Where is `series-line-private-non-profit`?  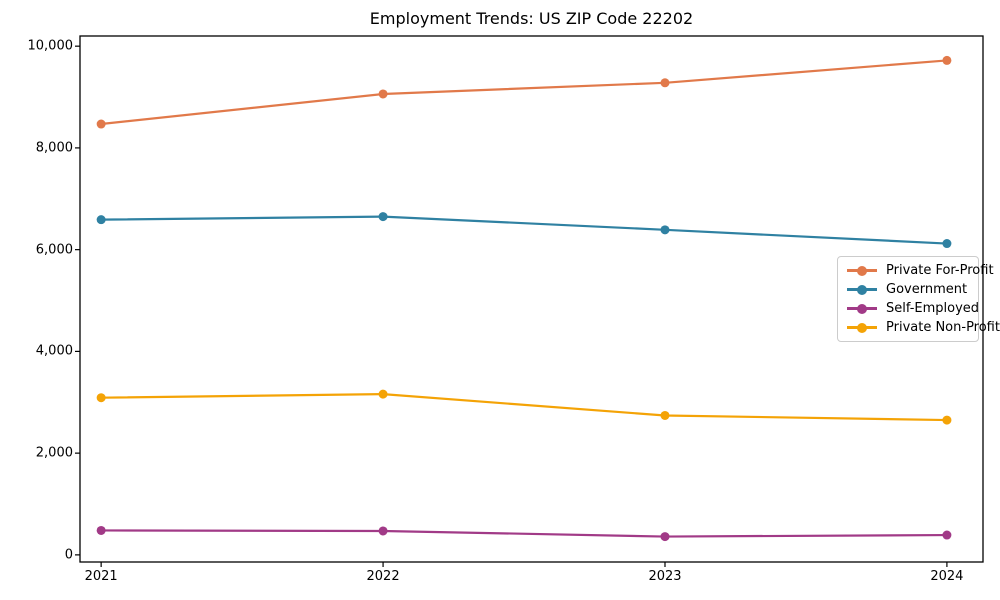 series-line-private-non-profit is located at coordinates (524, 407).